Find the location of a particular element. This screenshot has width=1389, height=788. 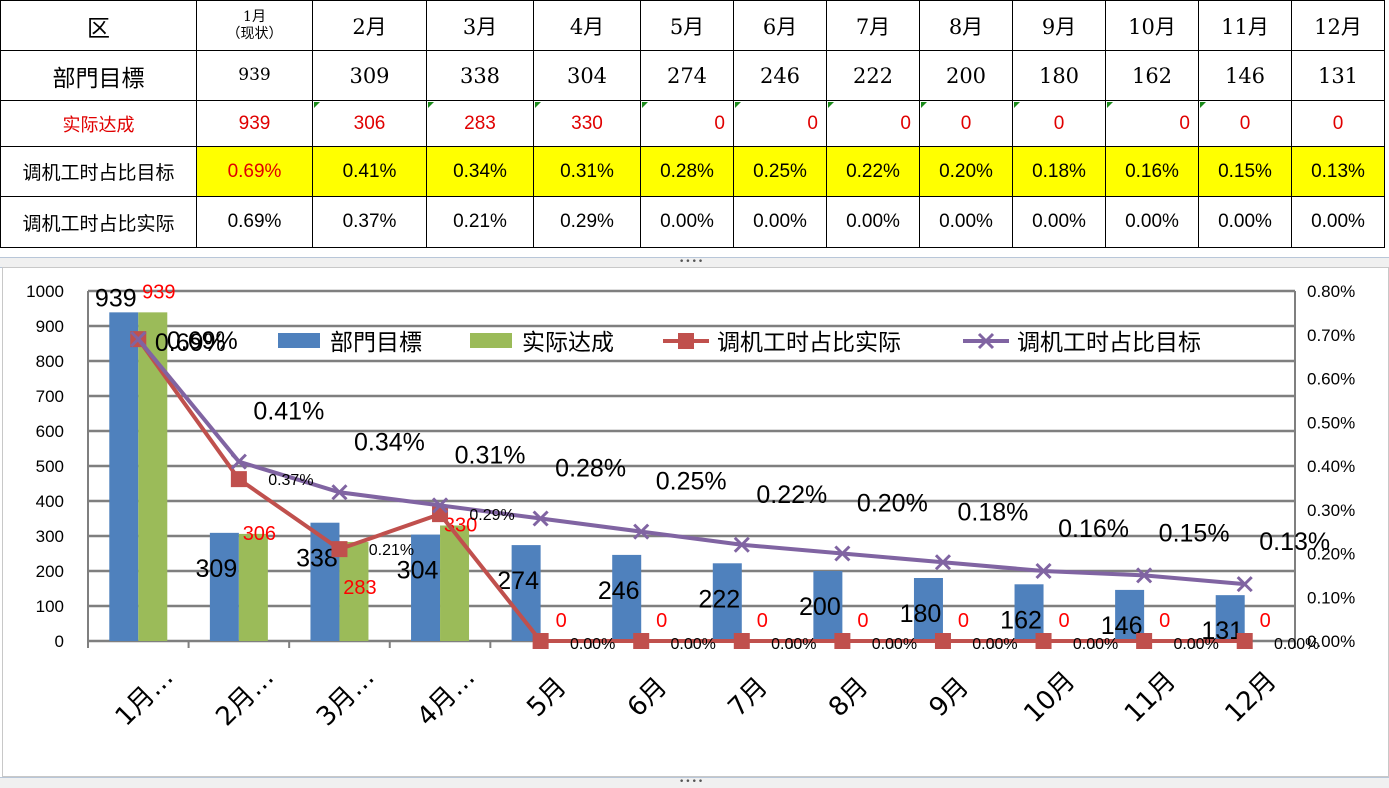

ratio-target-cell: 0.18% is located at coordinates (1059, 171).